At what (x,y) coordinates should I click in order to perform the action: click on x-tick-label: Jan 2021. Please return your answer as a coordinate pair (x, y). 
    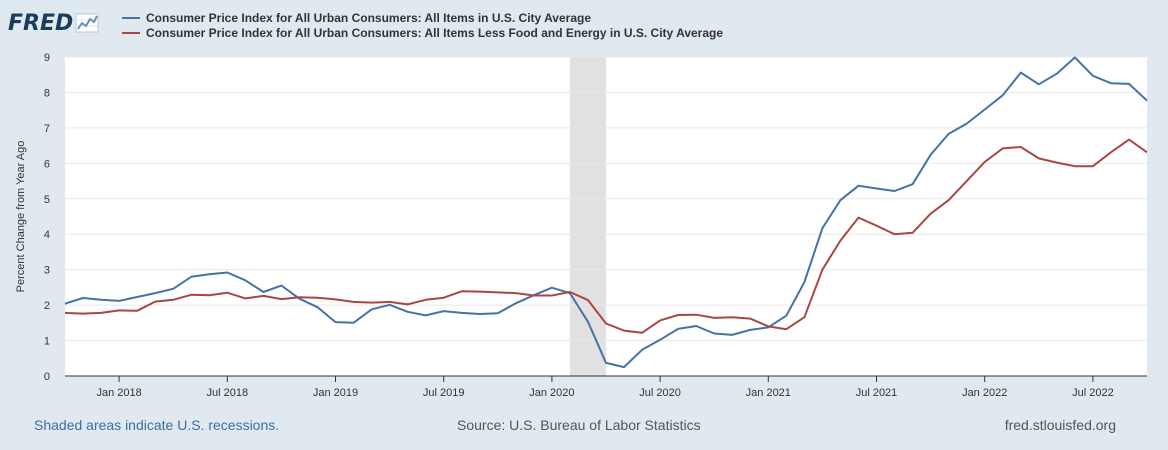
    Looking at the image, I should click on (768, 393).